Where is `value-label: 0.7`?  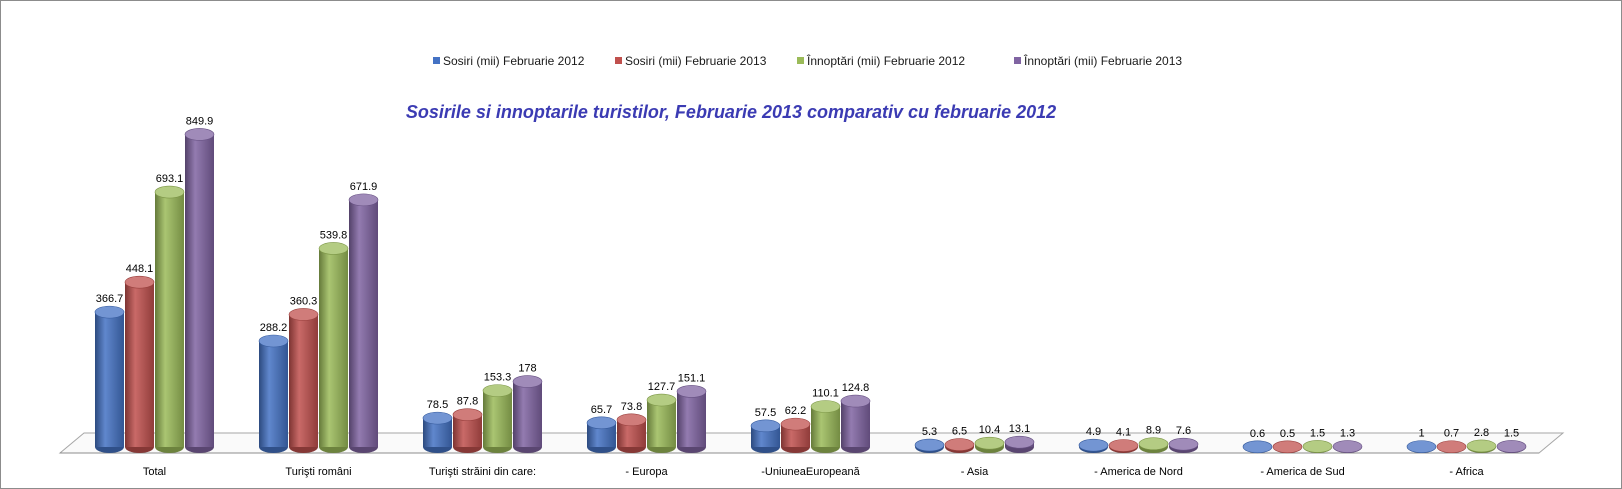
value-label: 0.7 is located at coordinates (1451, 434).